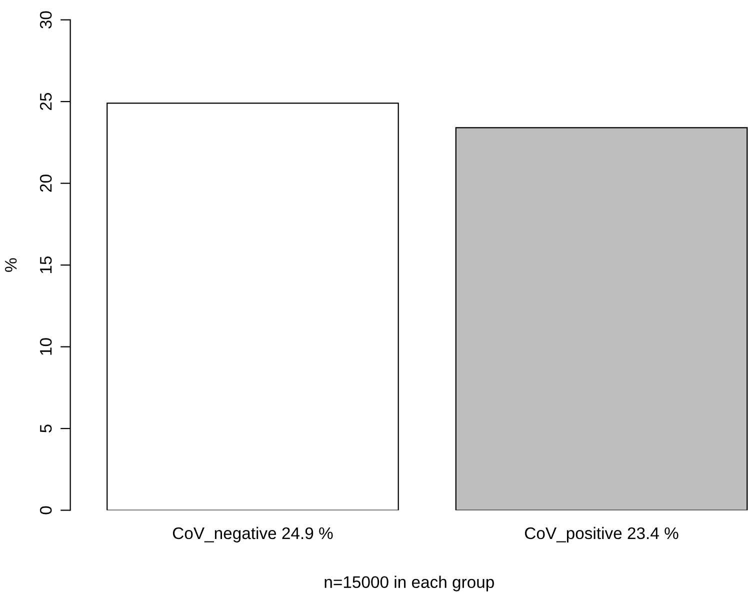  I want to click on y-tick-label: 20, so click(46, 183).